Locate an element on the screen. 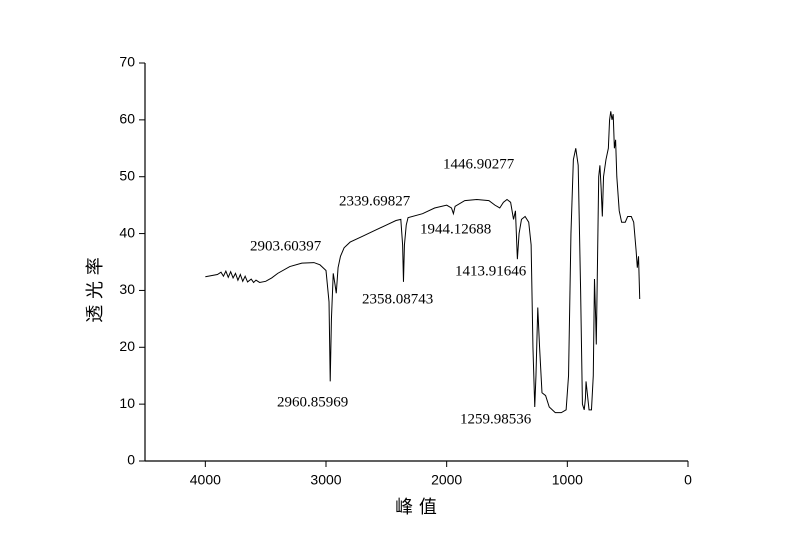 This screenshot has height=559, width=800. annotation: 1944.12688 is located at coordinates (455, 229).